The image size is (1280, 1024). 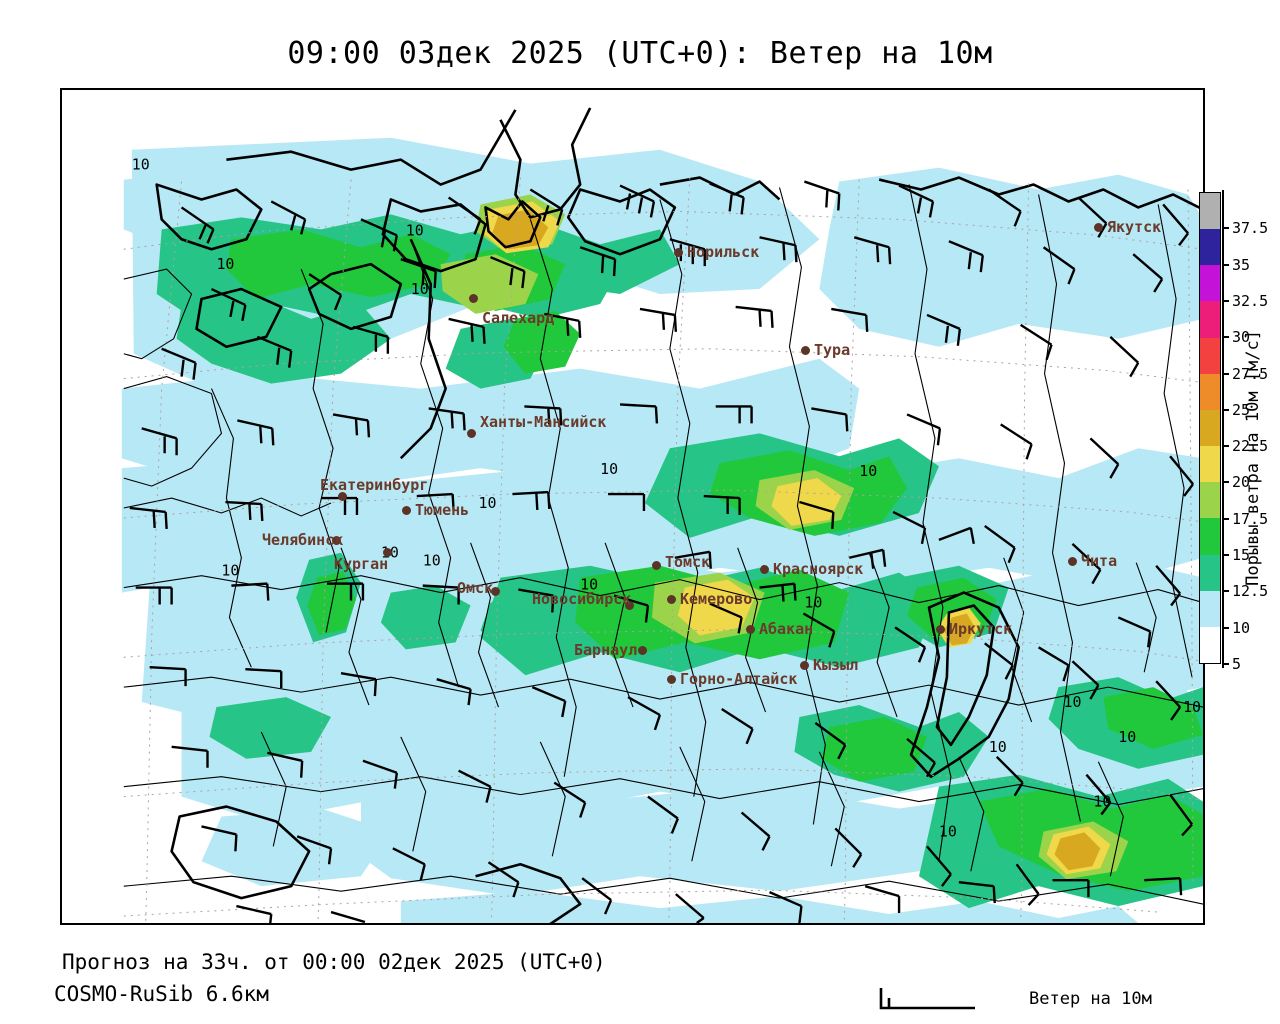 What do you see at coordinates (981, 629) in the screenshot?
I see `city-label: Иркутск` at bounding box center [981, 629].